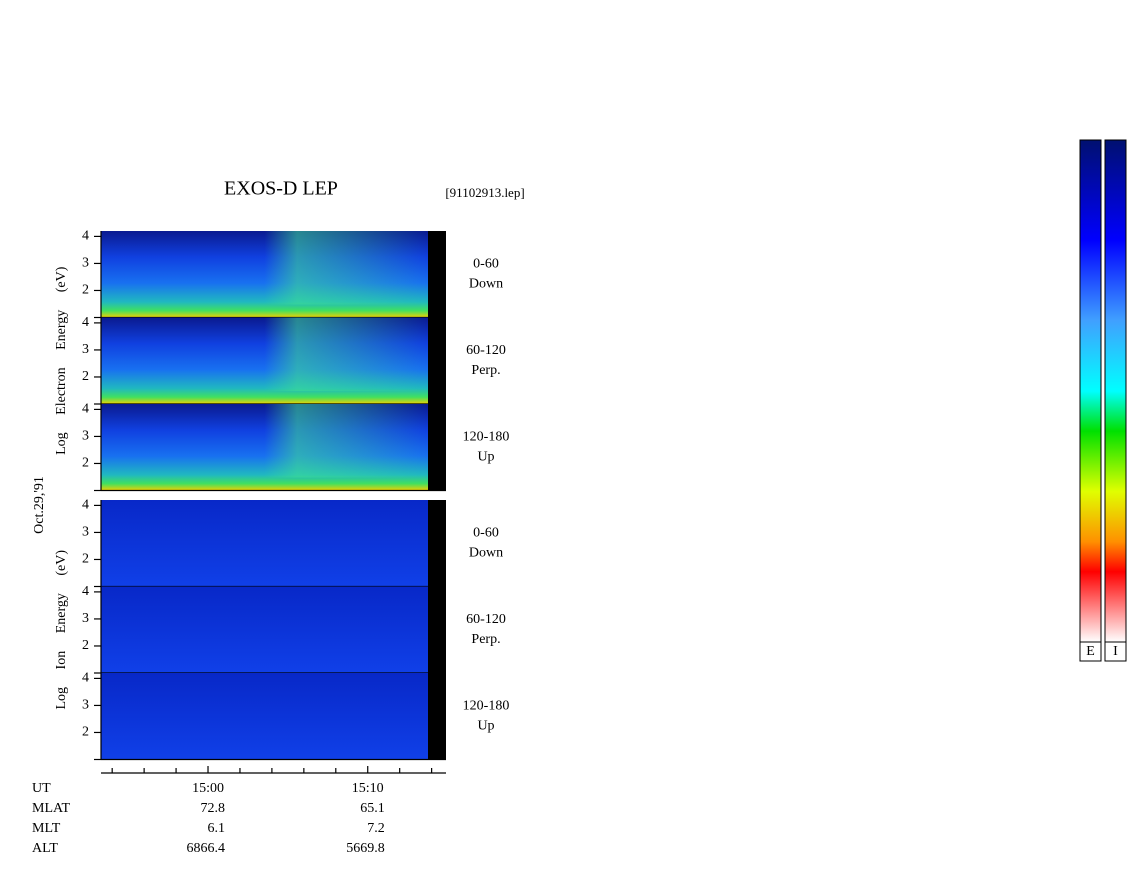 The height and width of the screenshot is (875, 1130). I want to click on title: EXOS-D LEP, so click(281, 189).